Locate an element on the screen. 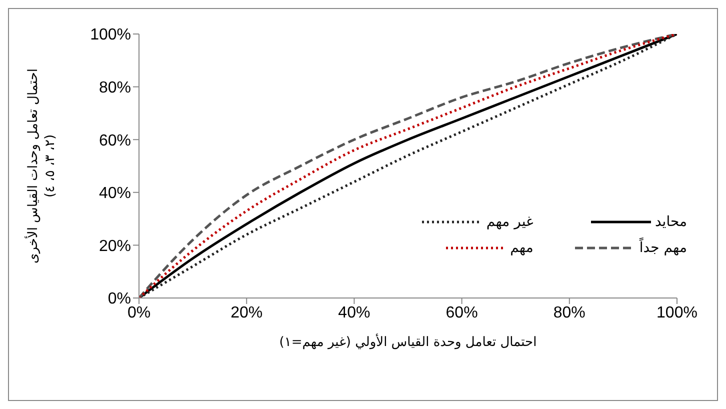 The height and width of the screenshot is (409, 726). x-tick-label: 20% is located at coordinates (246, 313).